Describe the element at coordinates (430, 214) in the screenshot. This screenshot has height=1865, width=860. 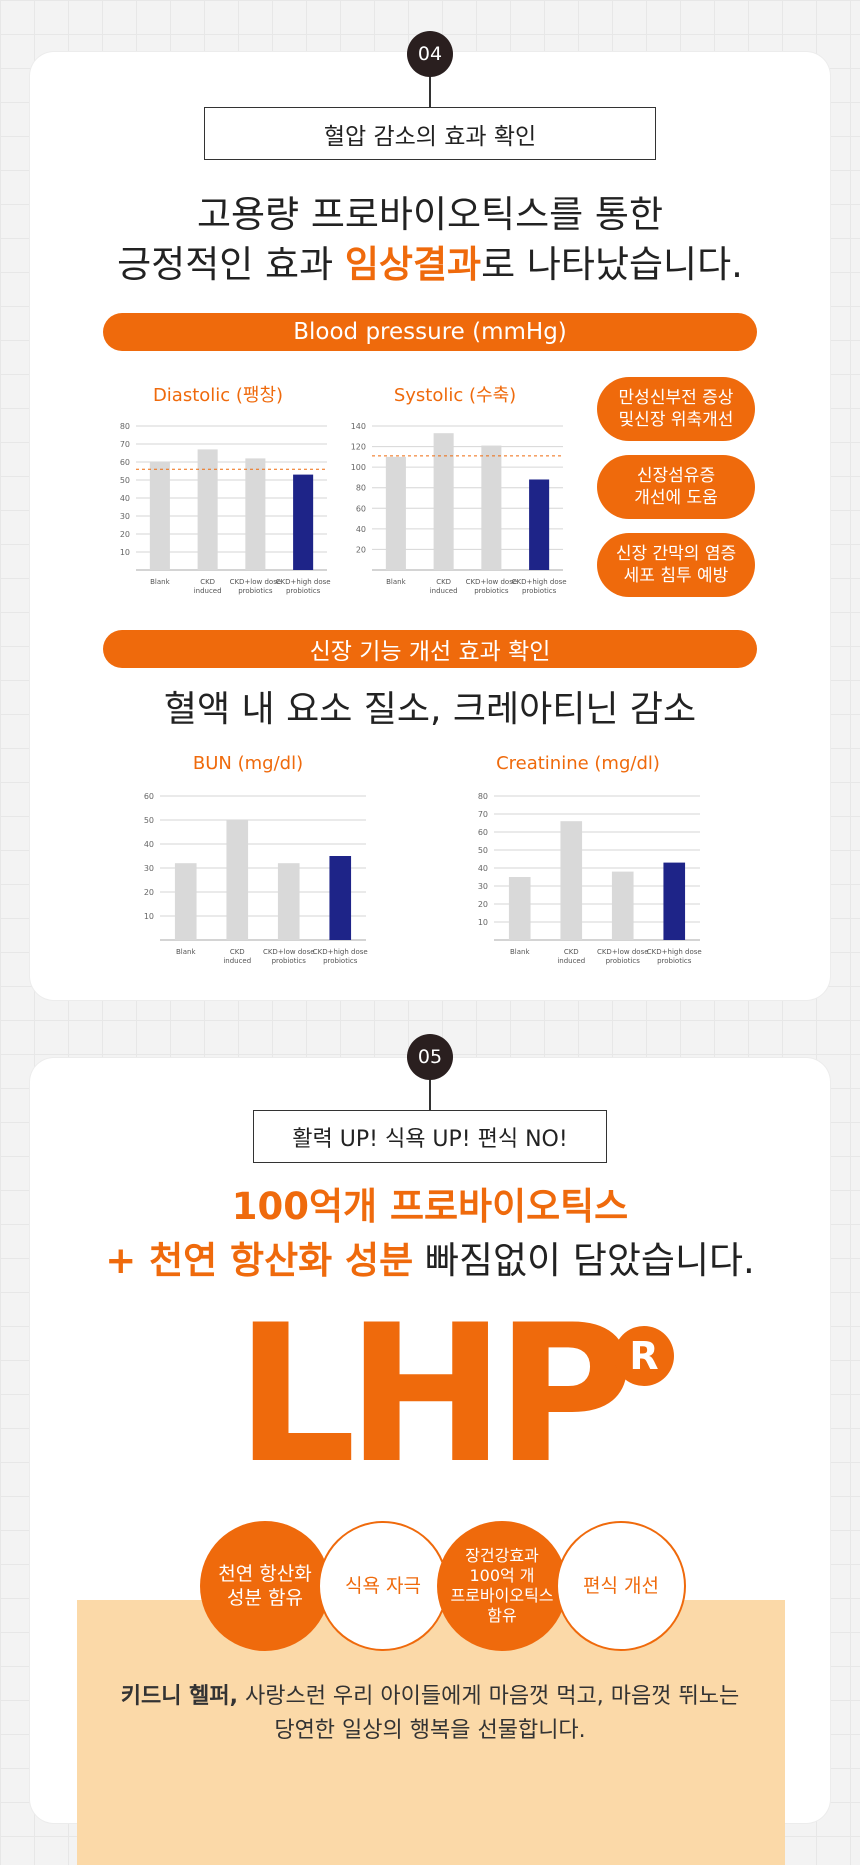
I see `headline-line-1: 고용량 프로바이오틱스를 통한` at that location.